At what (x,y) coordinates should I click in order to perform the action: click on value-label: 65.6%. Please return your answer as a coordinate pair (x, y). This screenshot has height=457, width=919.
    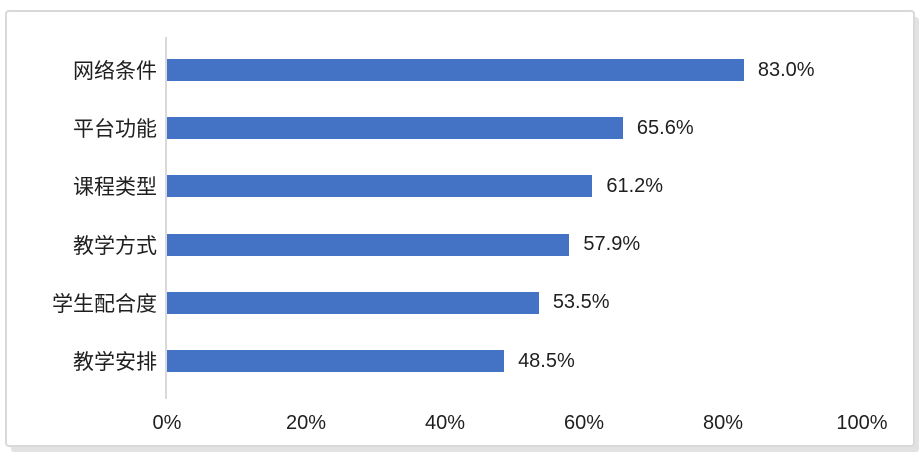
    Looking at the image, I should click on (665, 127).